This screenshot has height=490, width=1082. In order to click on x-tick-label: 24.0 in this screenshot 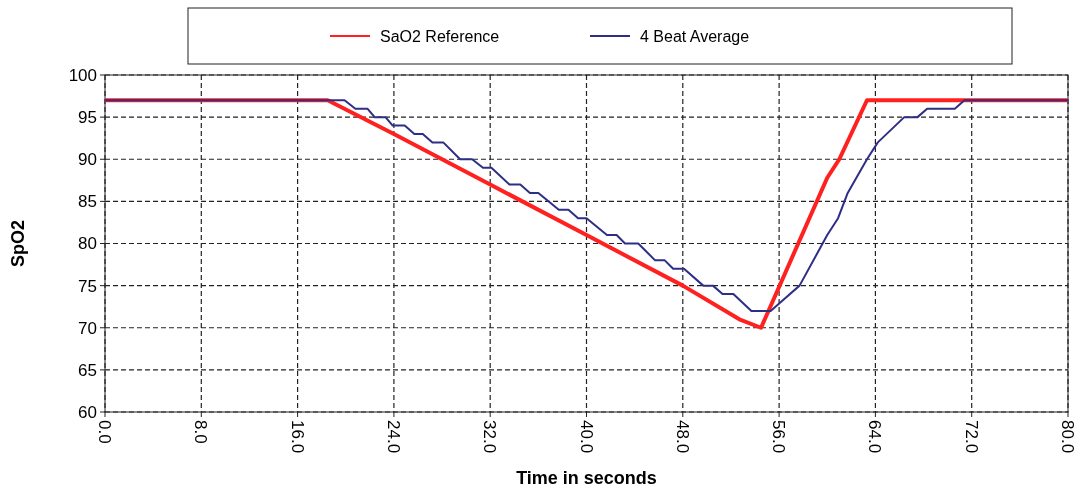, I will do `click(393, 437)`.